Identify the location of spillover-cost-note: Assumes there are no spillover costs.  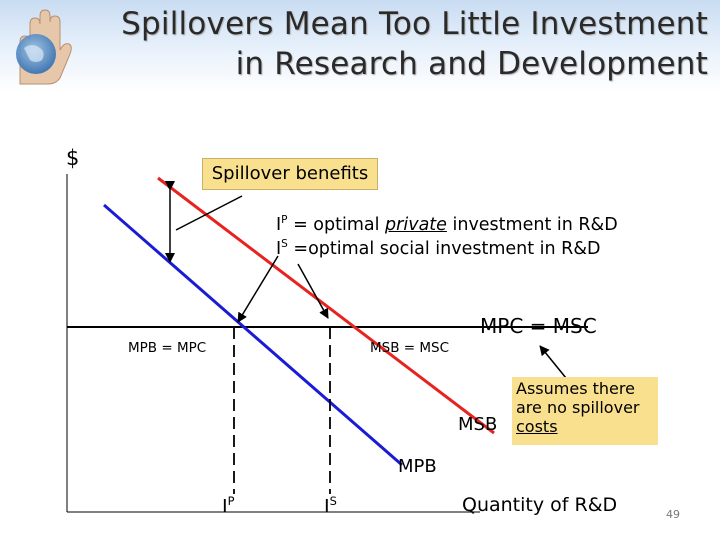
(585, 411).